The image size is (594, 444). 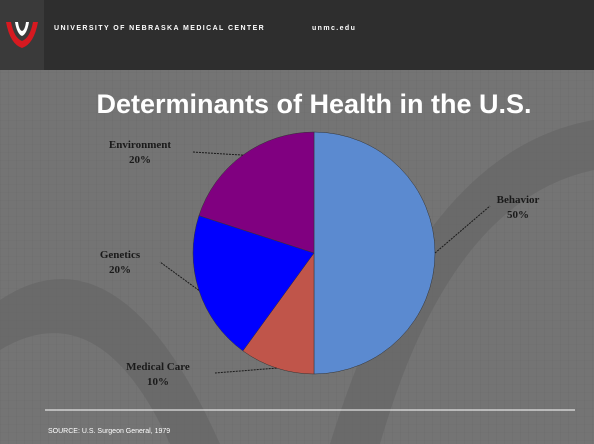 What do you see at coordinates (334, 28) in the screenshot?
I see `header-url: unmc.edu` at bounding box center [334, 28].